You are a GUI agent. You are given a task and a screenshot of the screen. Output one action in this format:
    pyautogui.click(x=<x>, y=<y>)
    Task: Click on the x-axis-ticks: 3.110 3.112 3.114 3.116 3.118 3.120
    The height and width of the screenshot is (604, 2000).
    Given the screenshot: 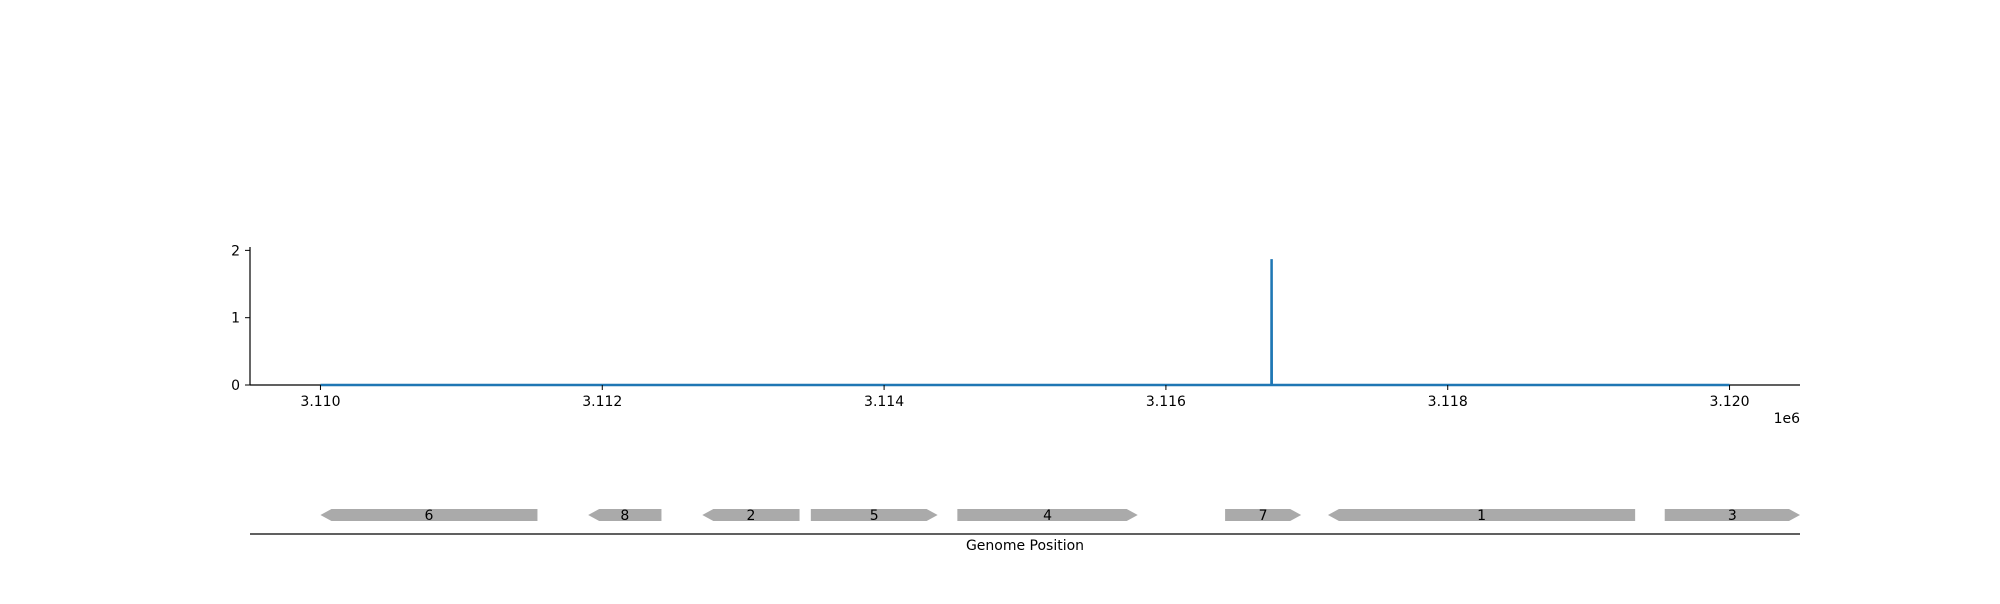 What is the action you would take?
    pyautogui.click(x=1025, y=397)
    